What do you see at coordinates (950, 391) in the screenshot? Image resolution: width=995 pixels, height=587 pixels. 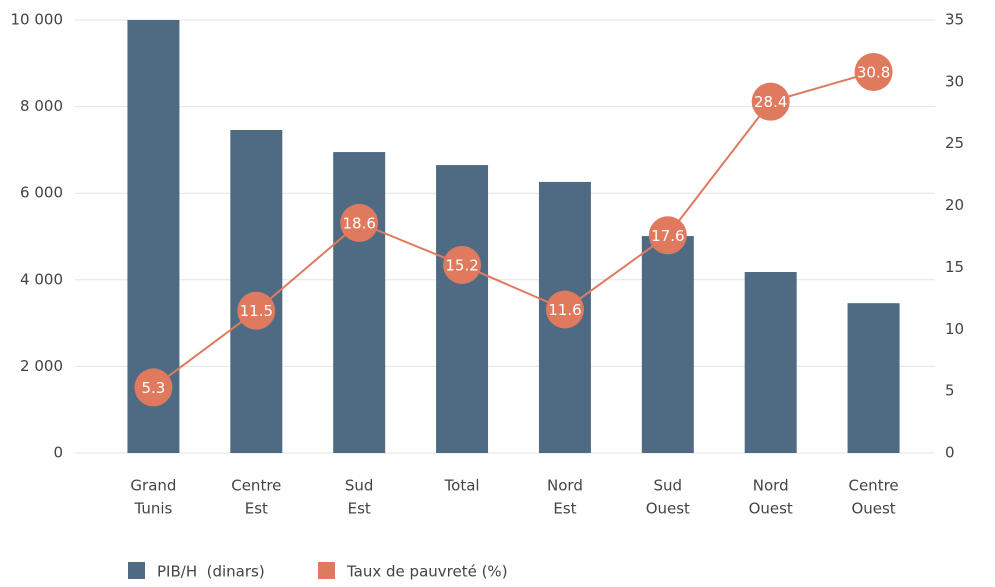 I see `y2-tick-label: 5` at bounding box center [950, 391].